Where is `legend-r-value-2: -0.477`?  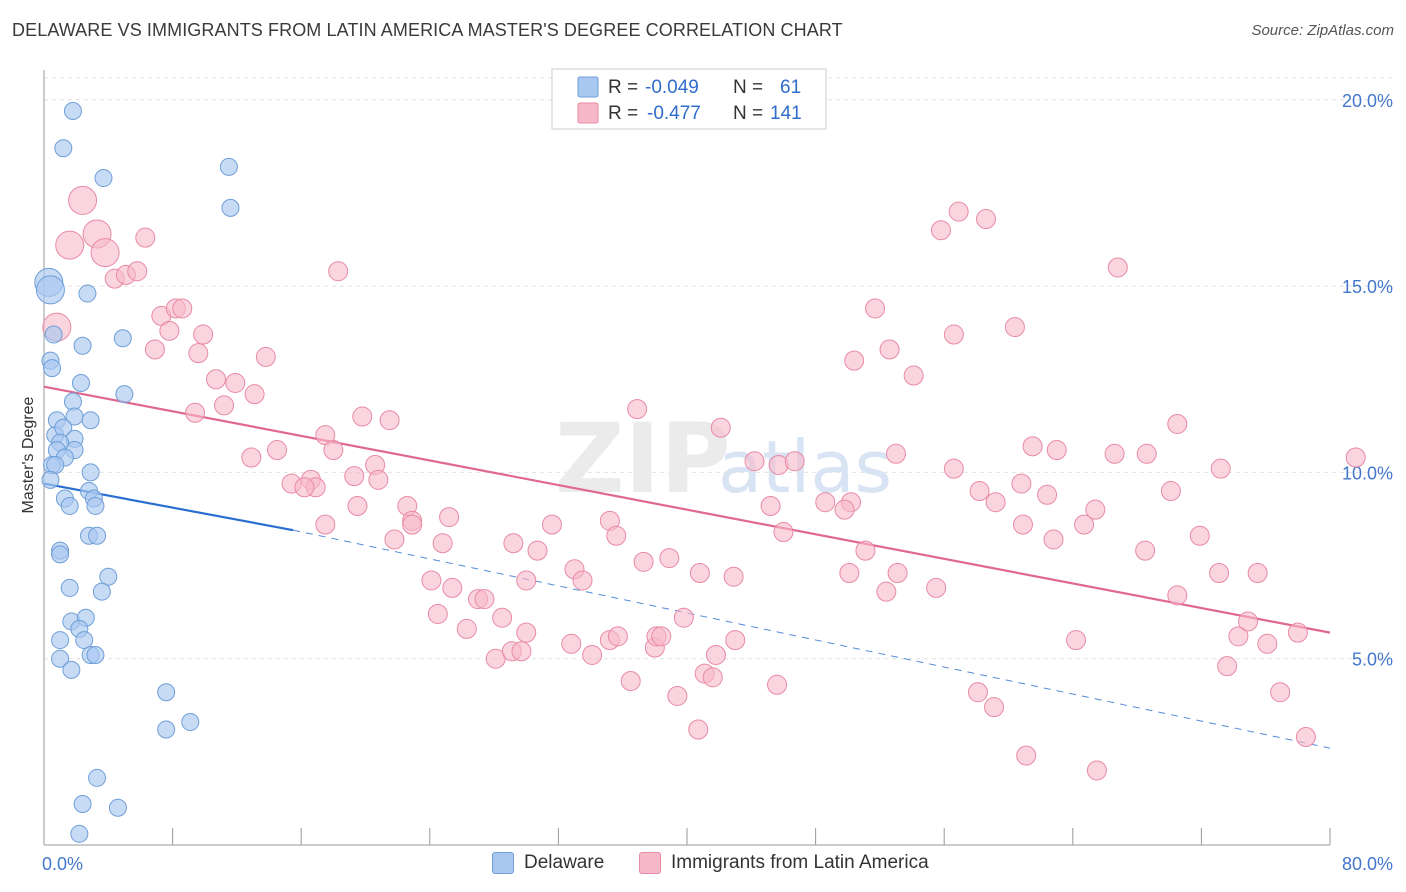
legend-r-value-2: -0.477 is located at coordinates (674, 113).